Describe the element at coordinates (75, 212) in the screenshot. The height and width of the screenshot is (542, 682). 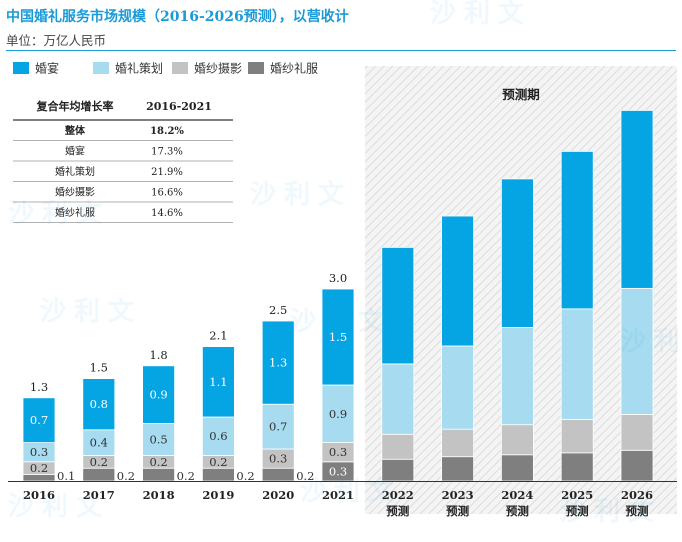
I see `table-row-label: 婚纱礼服` at that location.